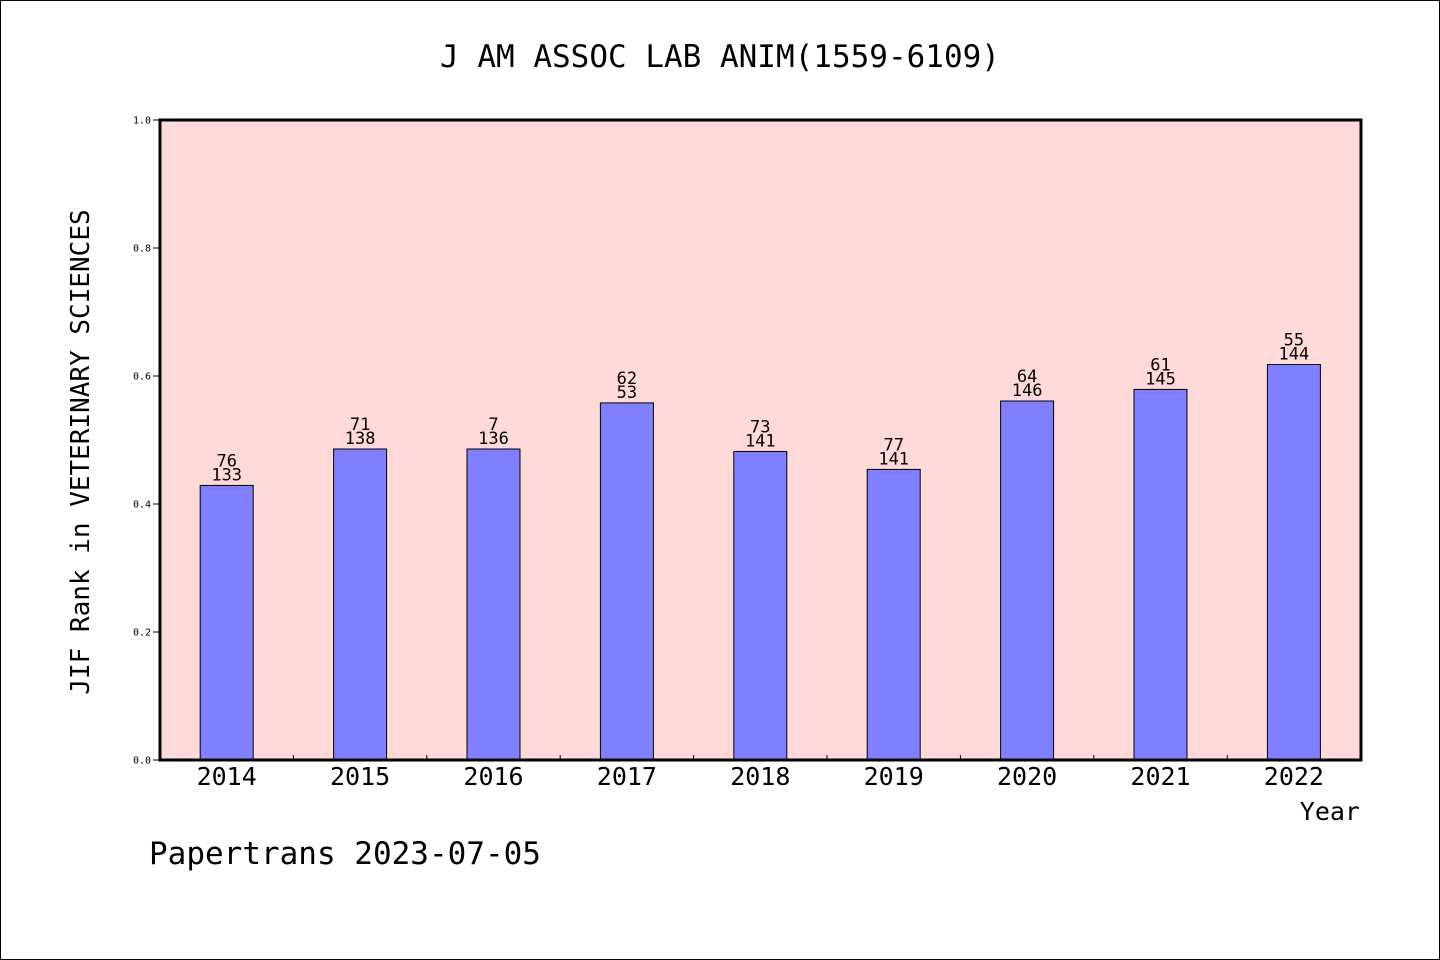  What do you see at coordinates (1294, 355) in the screenshot?
I see `bar-label-bottom-2022: 144` at bounding box center [1294, 355].